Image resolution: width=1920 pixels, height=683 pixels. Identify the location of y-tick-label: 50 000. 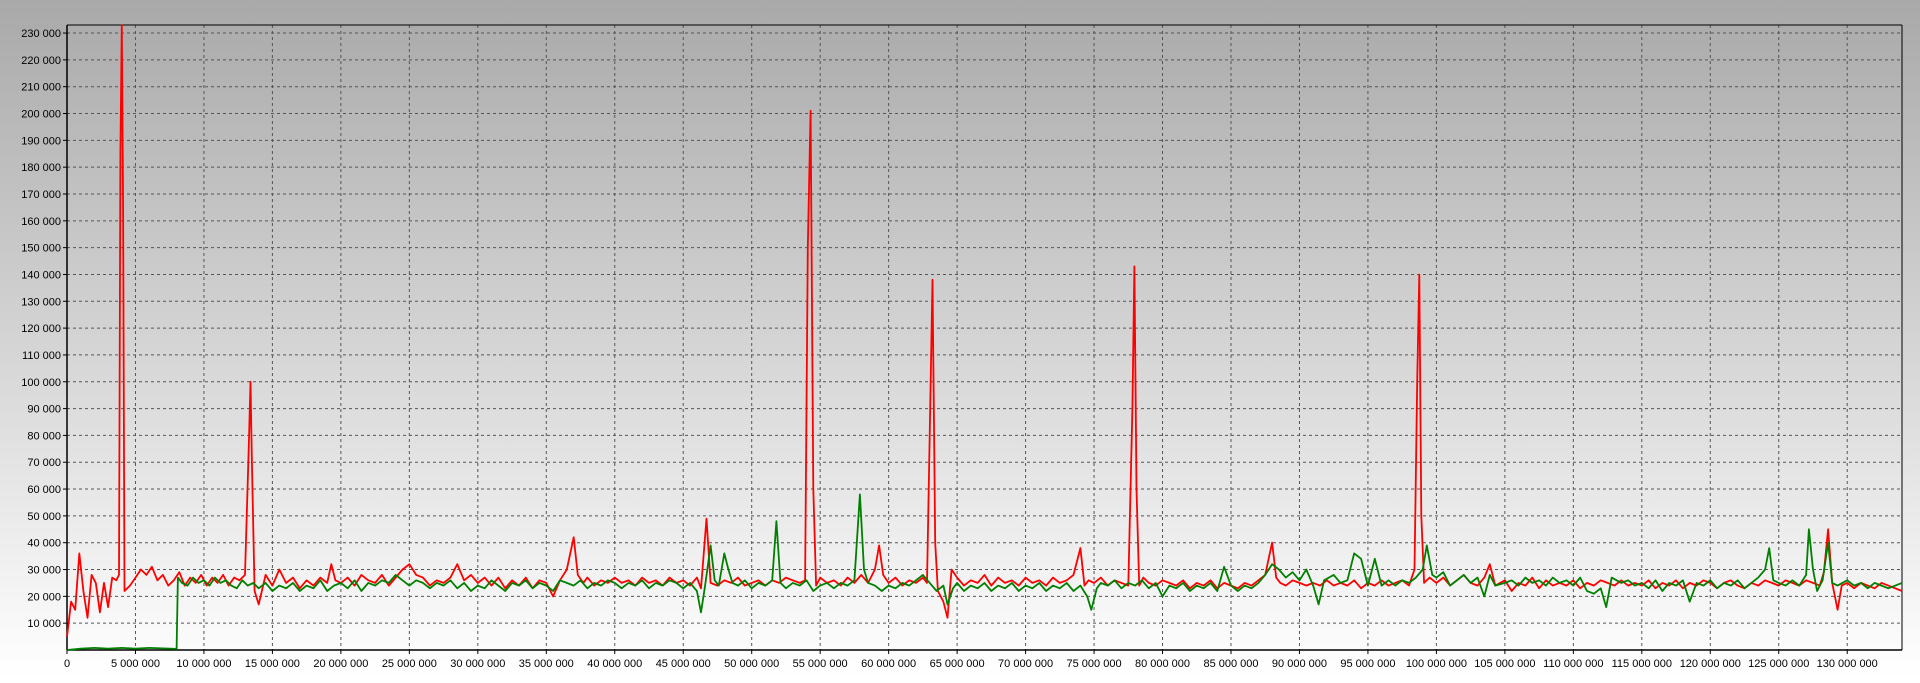
(44, 517).